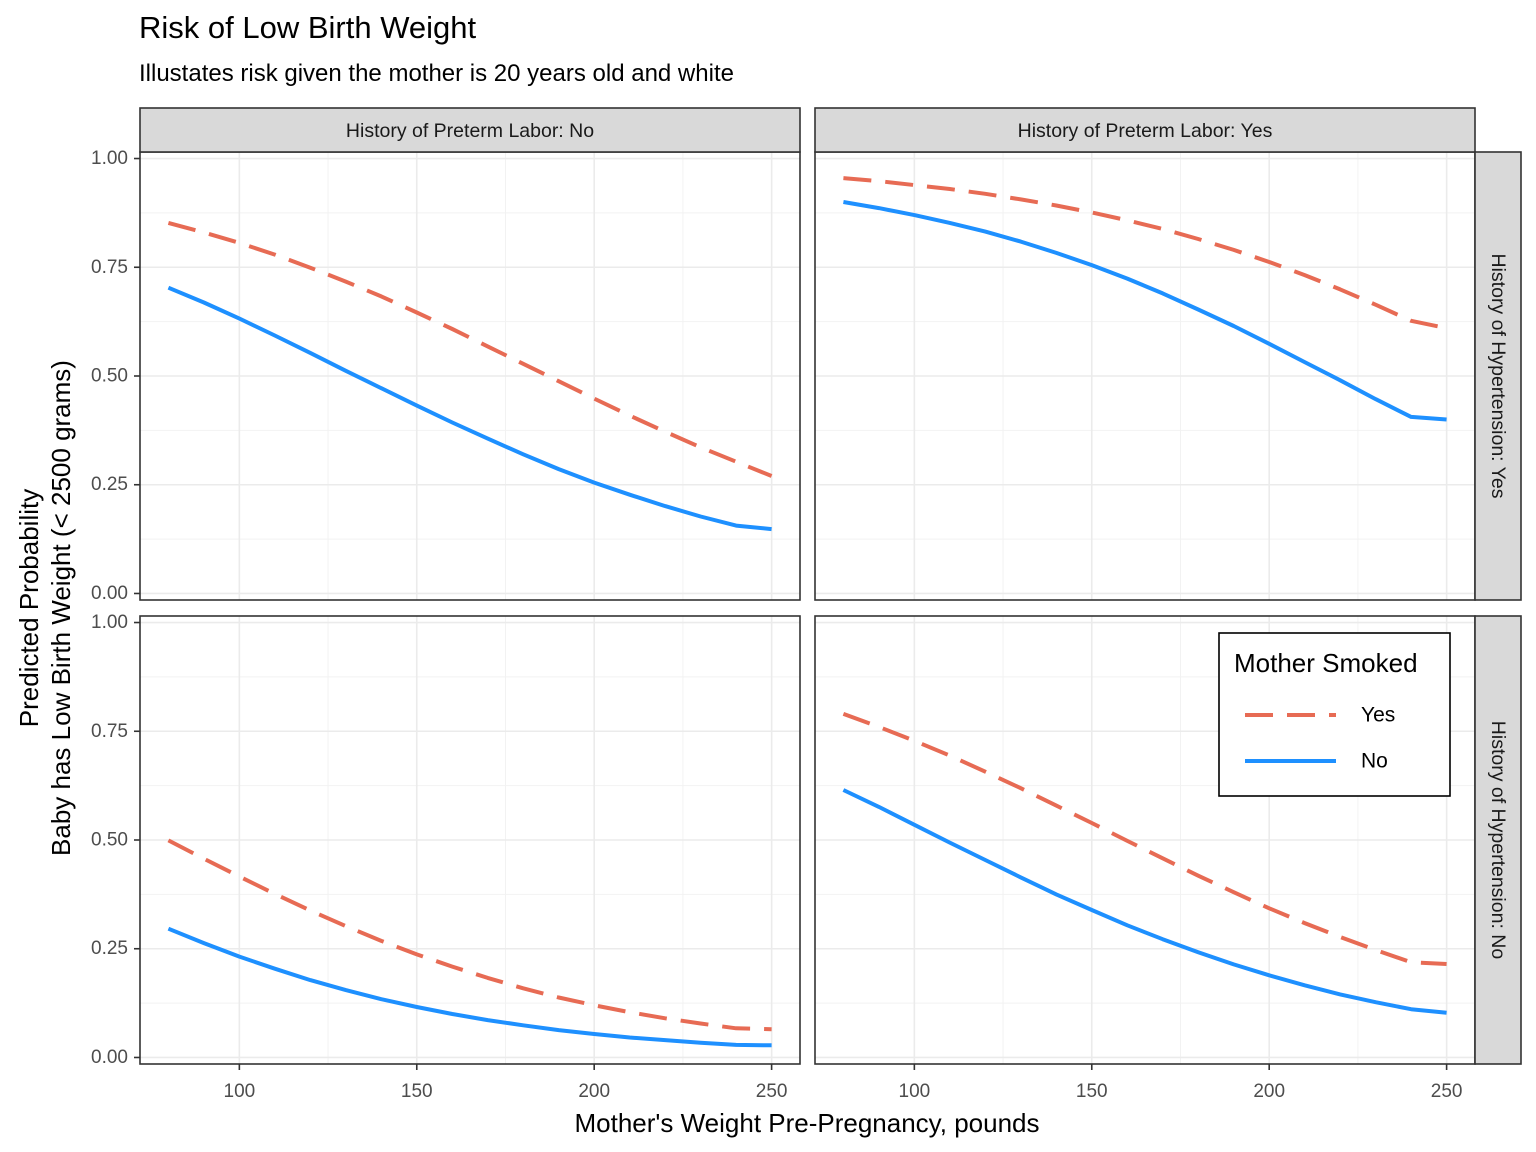 This screenshot has width=1536, height=1152. Describe the element at coordinates (1326, 663) in the screenshot. I see `legend-title: Mother Smoked` at that location.